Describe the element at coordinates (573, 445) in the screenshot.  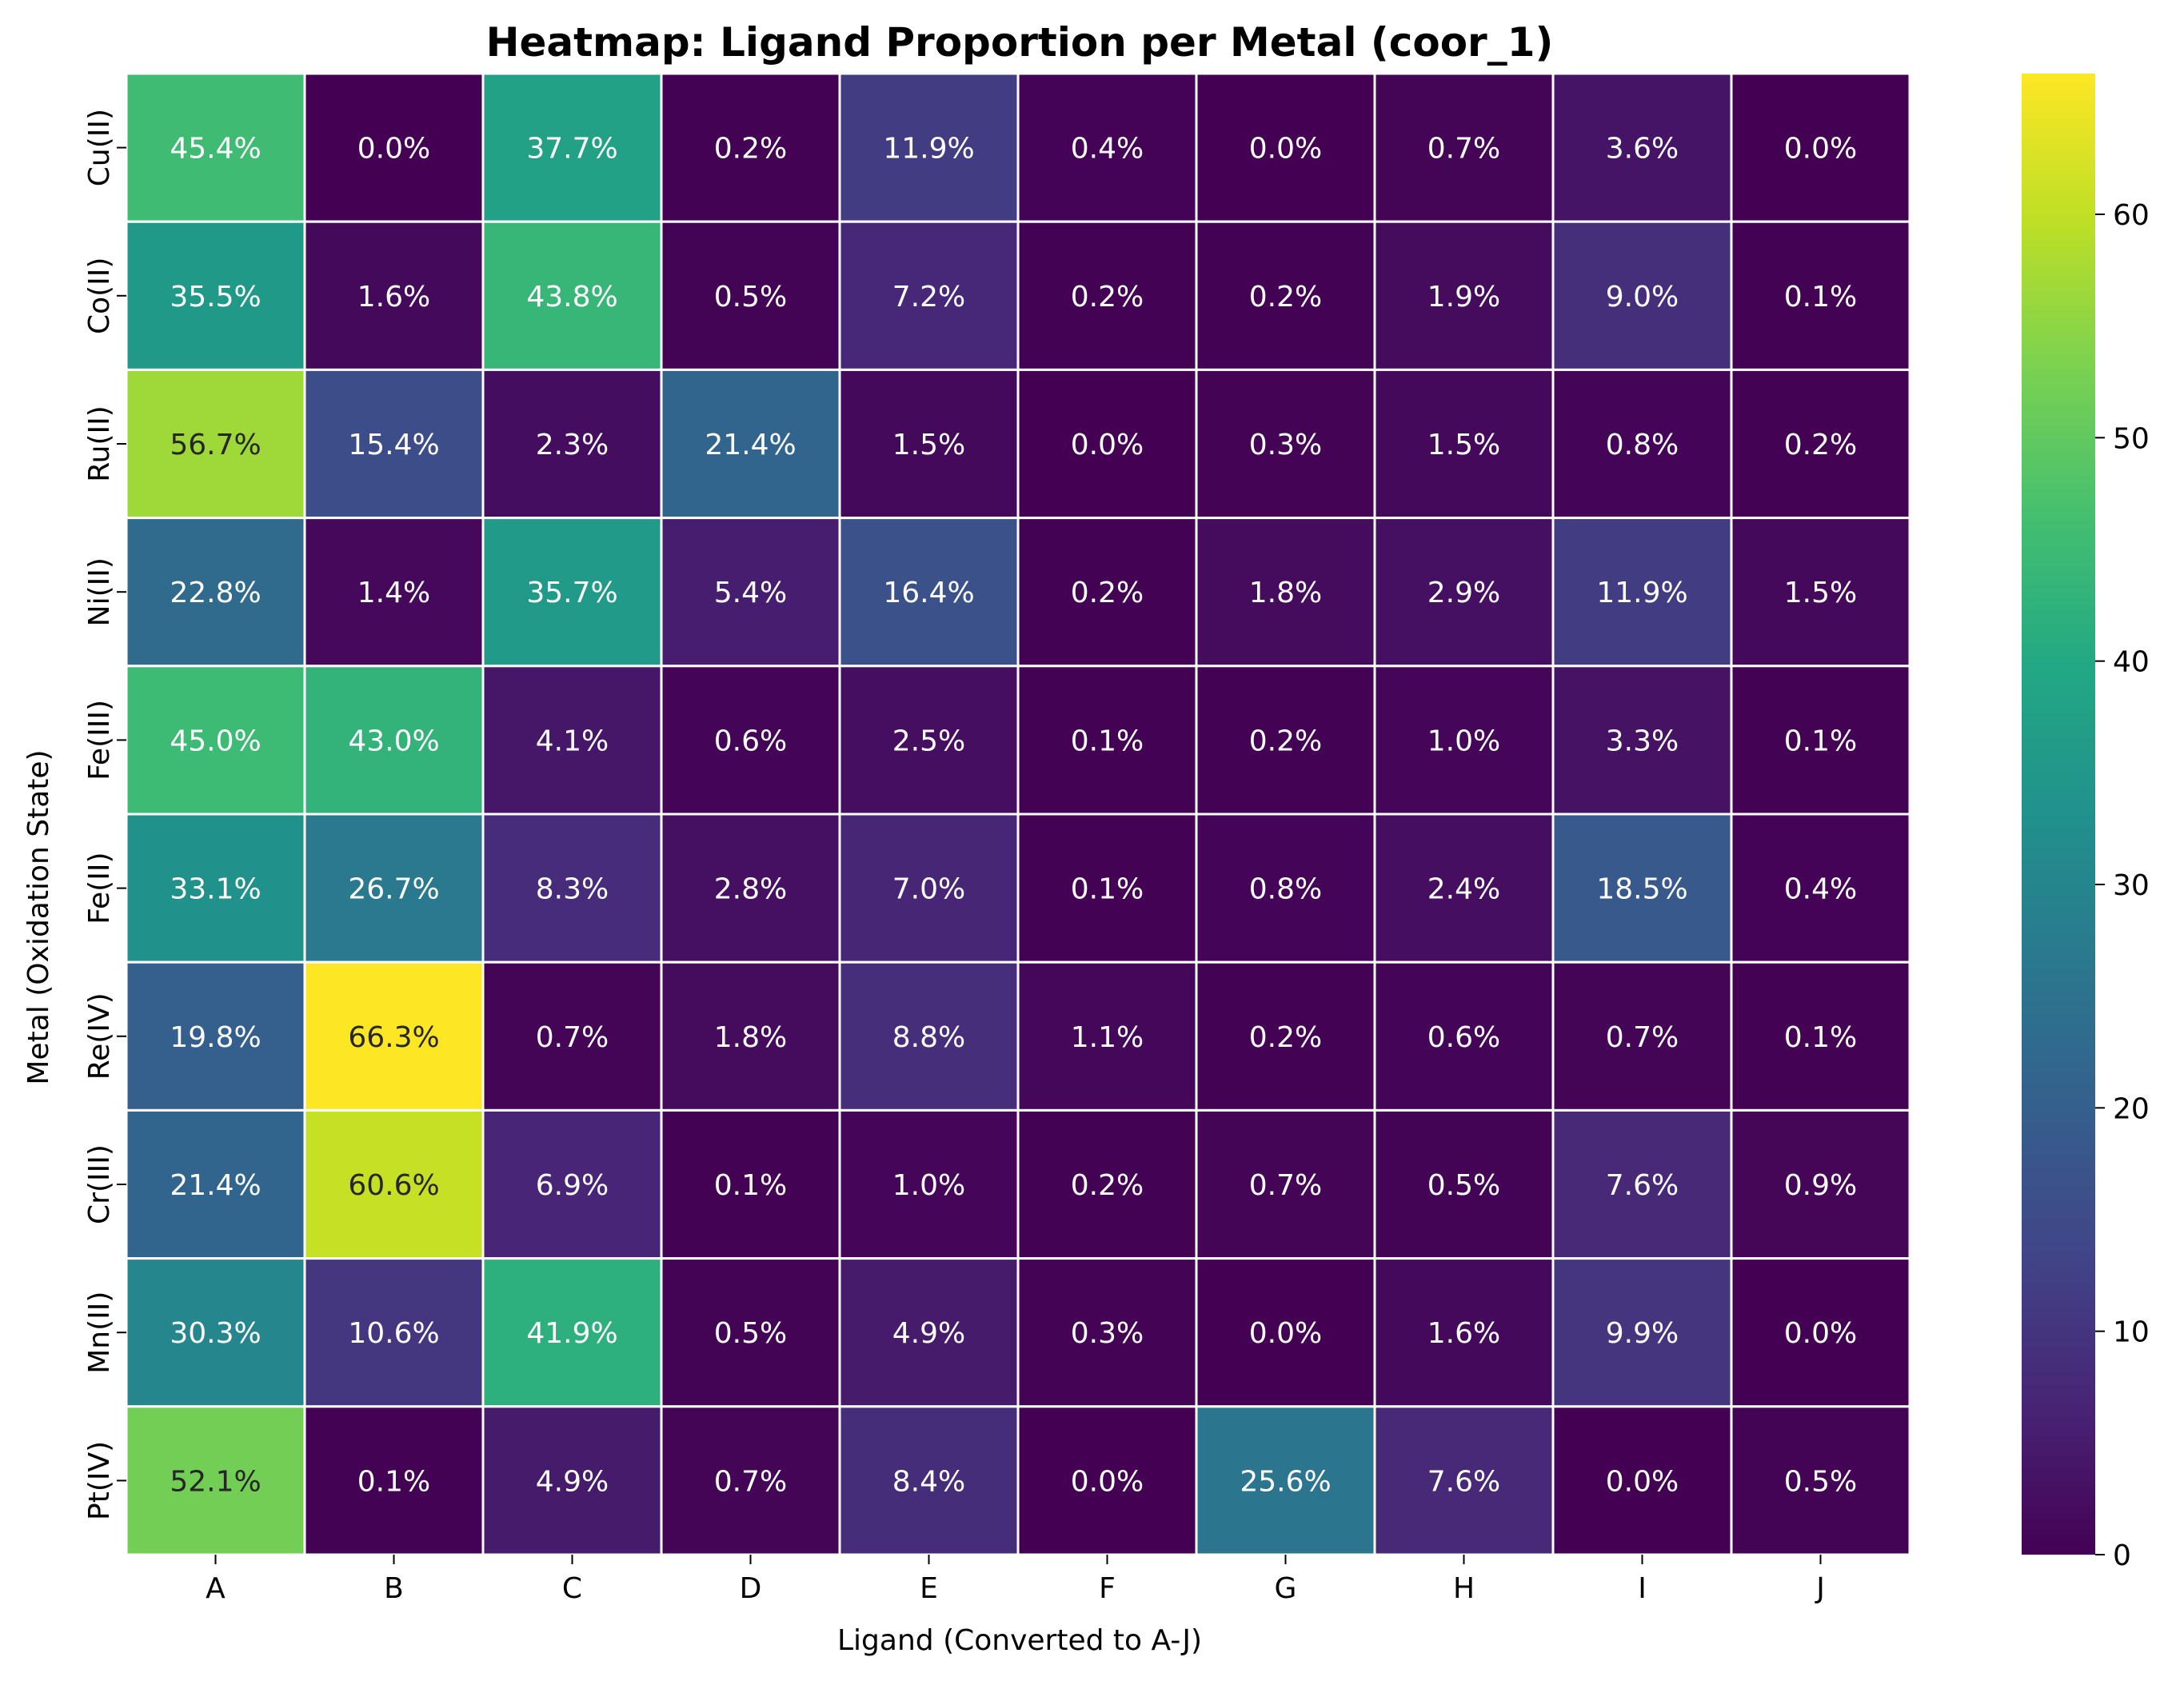
I see `cell-value-label: 2.3%` at that location.